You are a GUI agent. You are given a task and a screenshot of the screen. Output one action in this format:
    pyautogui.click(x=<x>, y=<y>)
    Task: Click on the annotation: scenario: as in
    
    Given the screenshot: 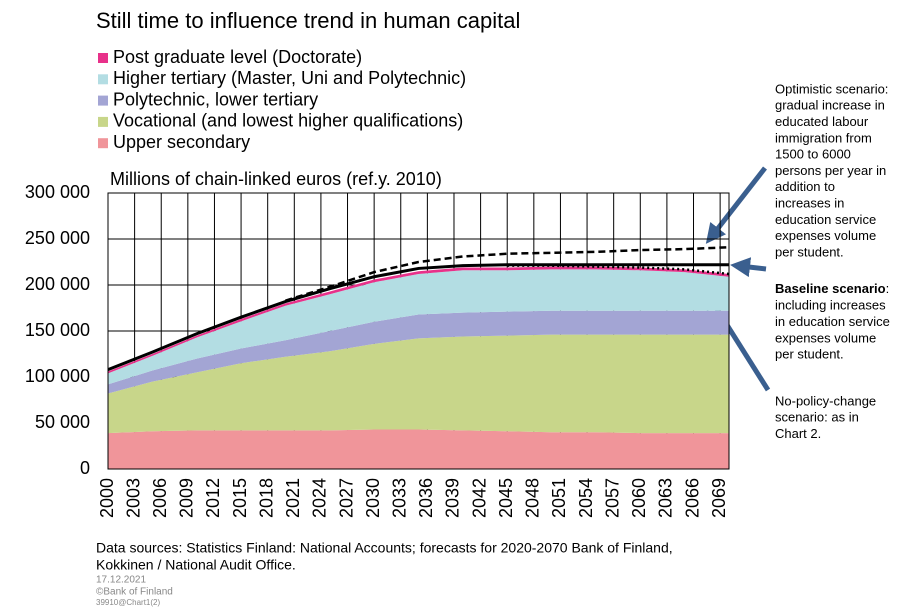 What is the action you would take?
    pyautogui.click(x=817, y=417)
    